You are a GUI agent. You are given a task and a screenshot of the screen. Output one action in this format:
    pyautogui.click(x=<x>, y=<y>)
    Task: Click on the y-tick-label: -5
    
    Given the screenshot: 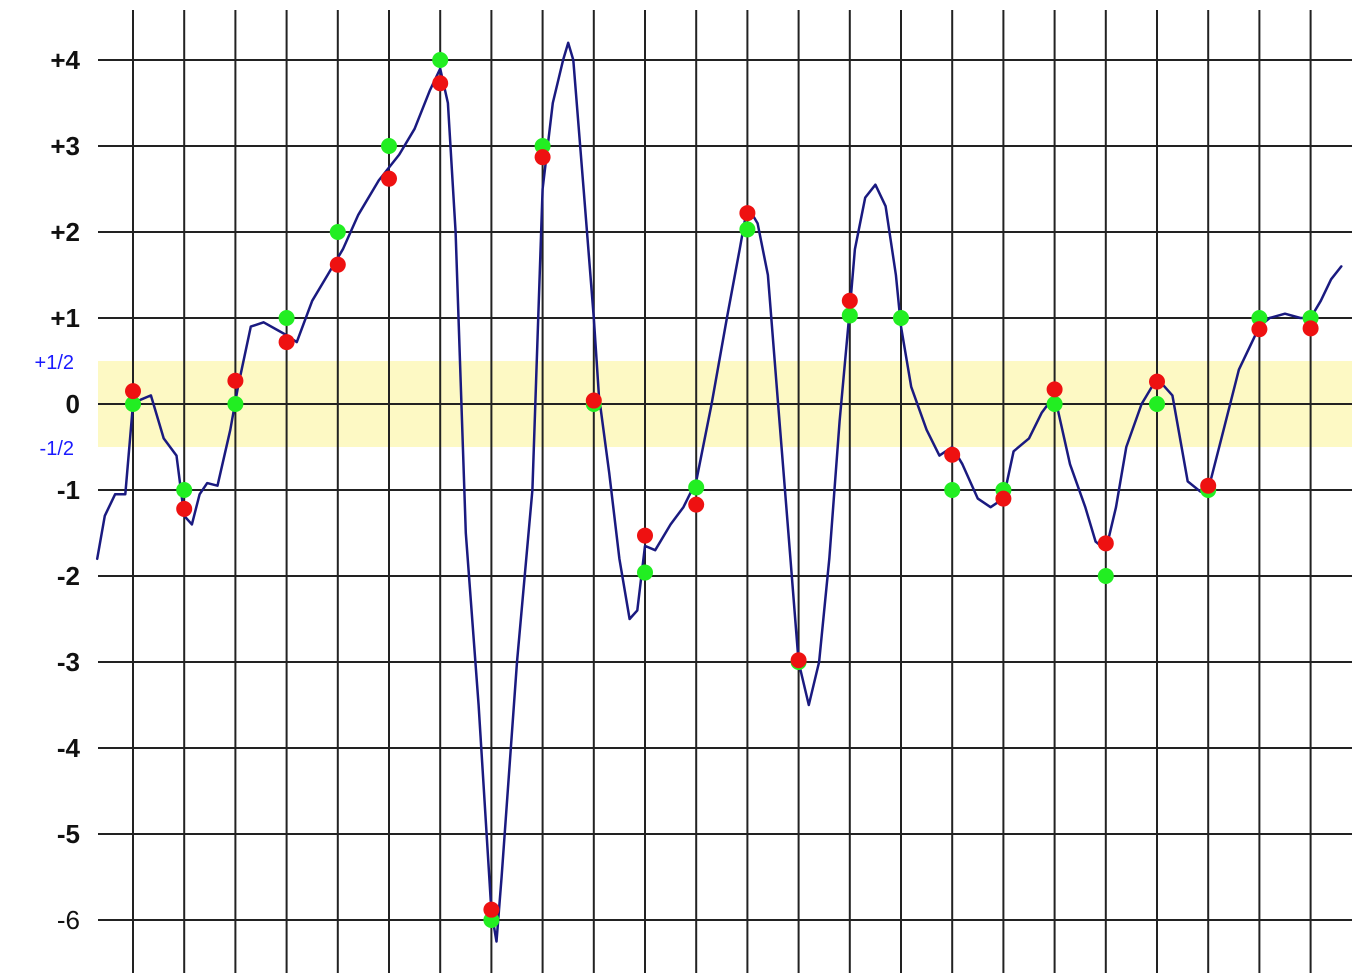 What is the action you would take?
    pyautogui.click(x=68, y=834)
    